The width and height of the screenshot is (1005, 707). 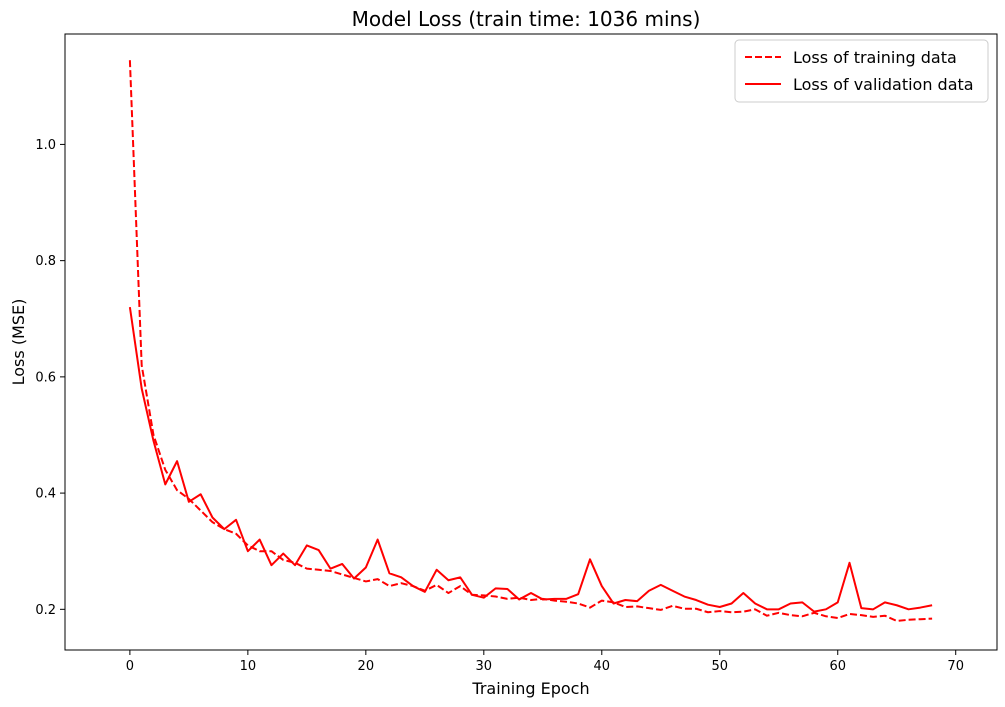 I want to click on x-tick-label: 50, so click(x=719, y=666).